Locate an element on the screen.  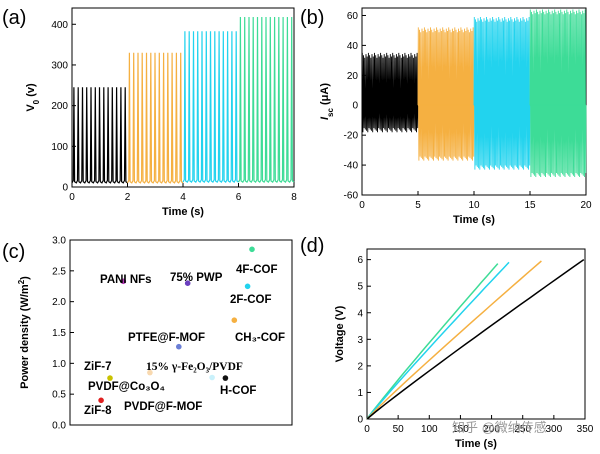
point-annotation: PVDF@F-MOF is located at coordinates (163, 407).